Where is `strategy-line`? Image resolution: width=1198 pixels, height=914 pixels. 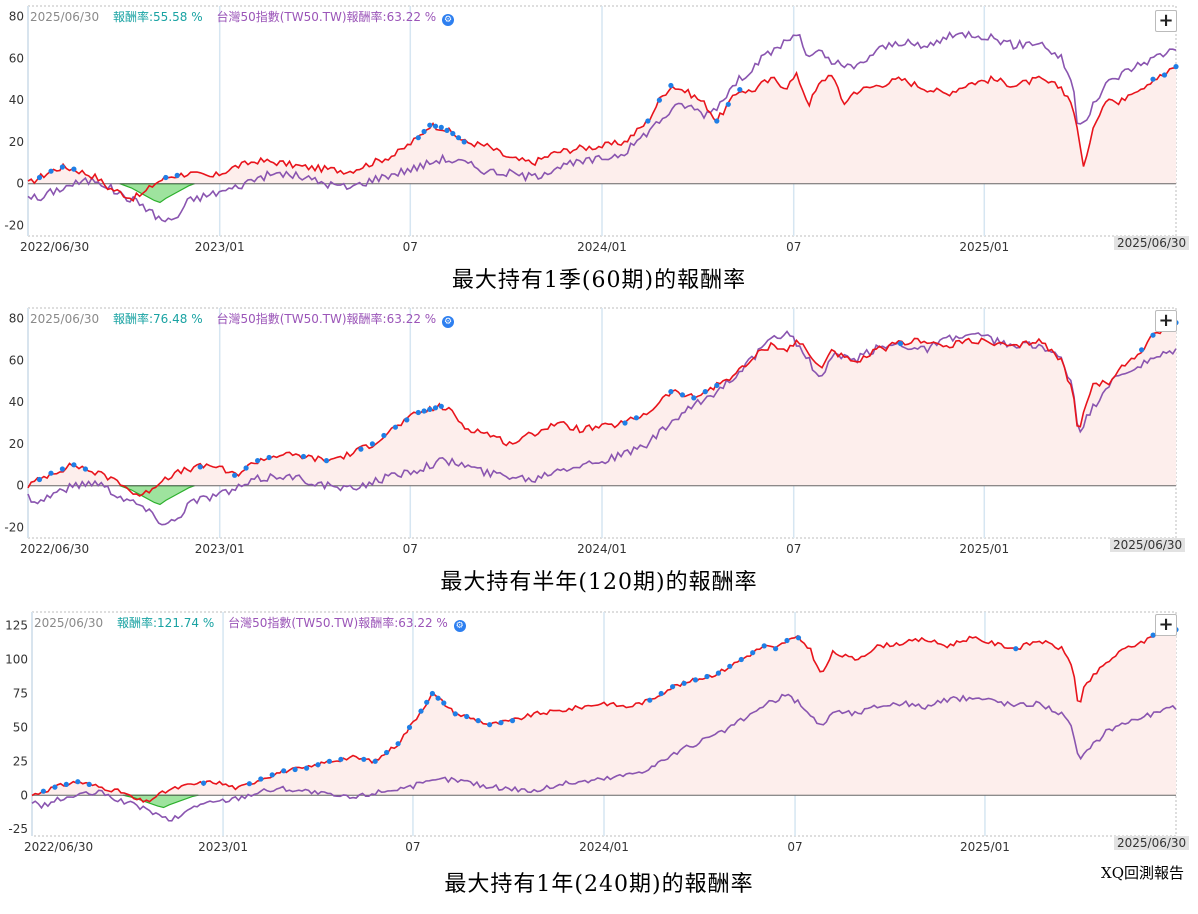 strategy-line is located at coordinates (602, 134).